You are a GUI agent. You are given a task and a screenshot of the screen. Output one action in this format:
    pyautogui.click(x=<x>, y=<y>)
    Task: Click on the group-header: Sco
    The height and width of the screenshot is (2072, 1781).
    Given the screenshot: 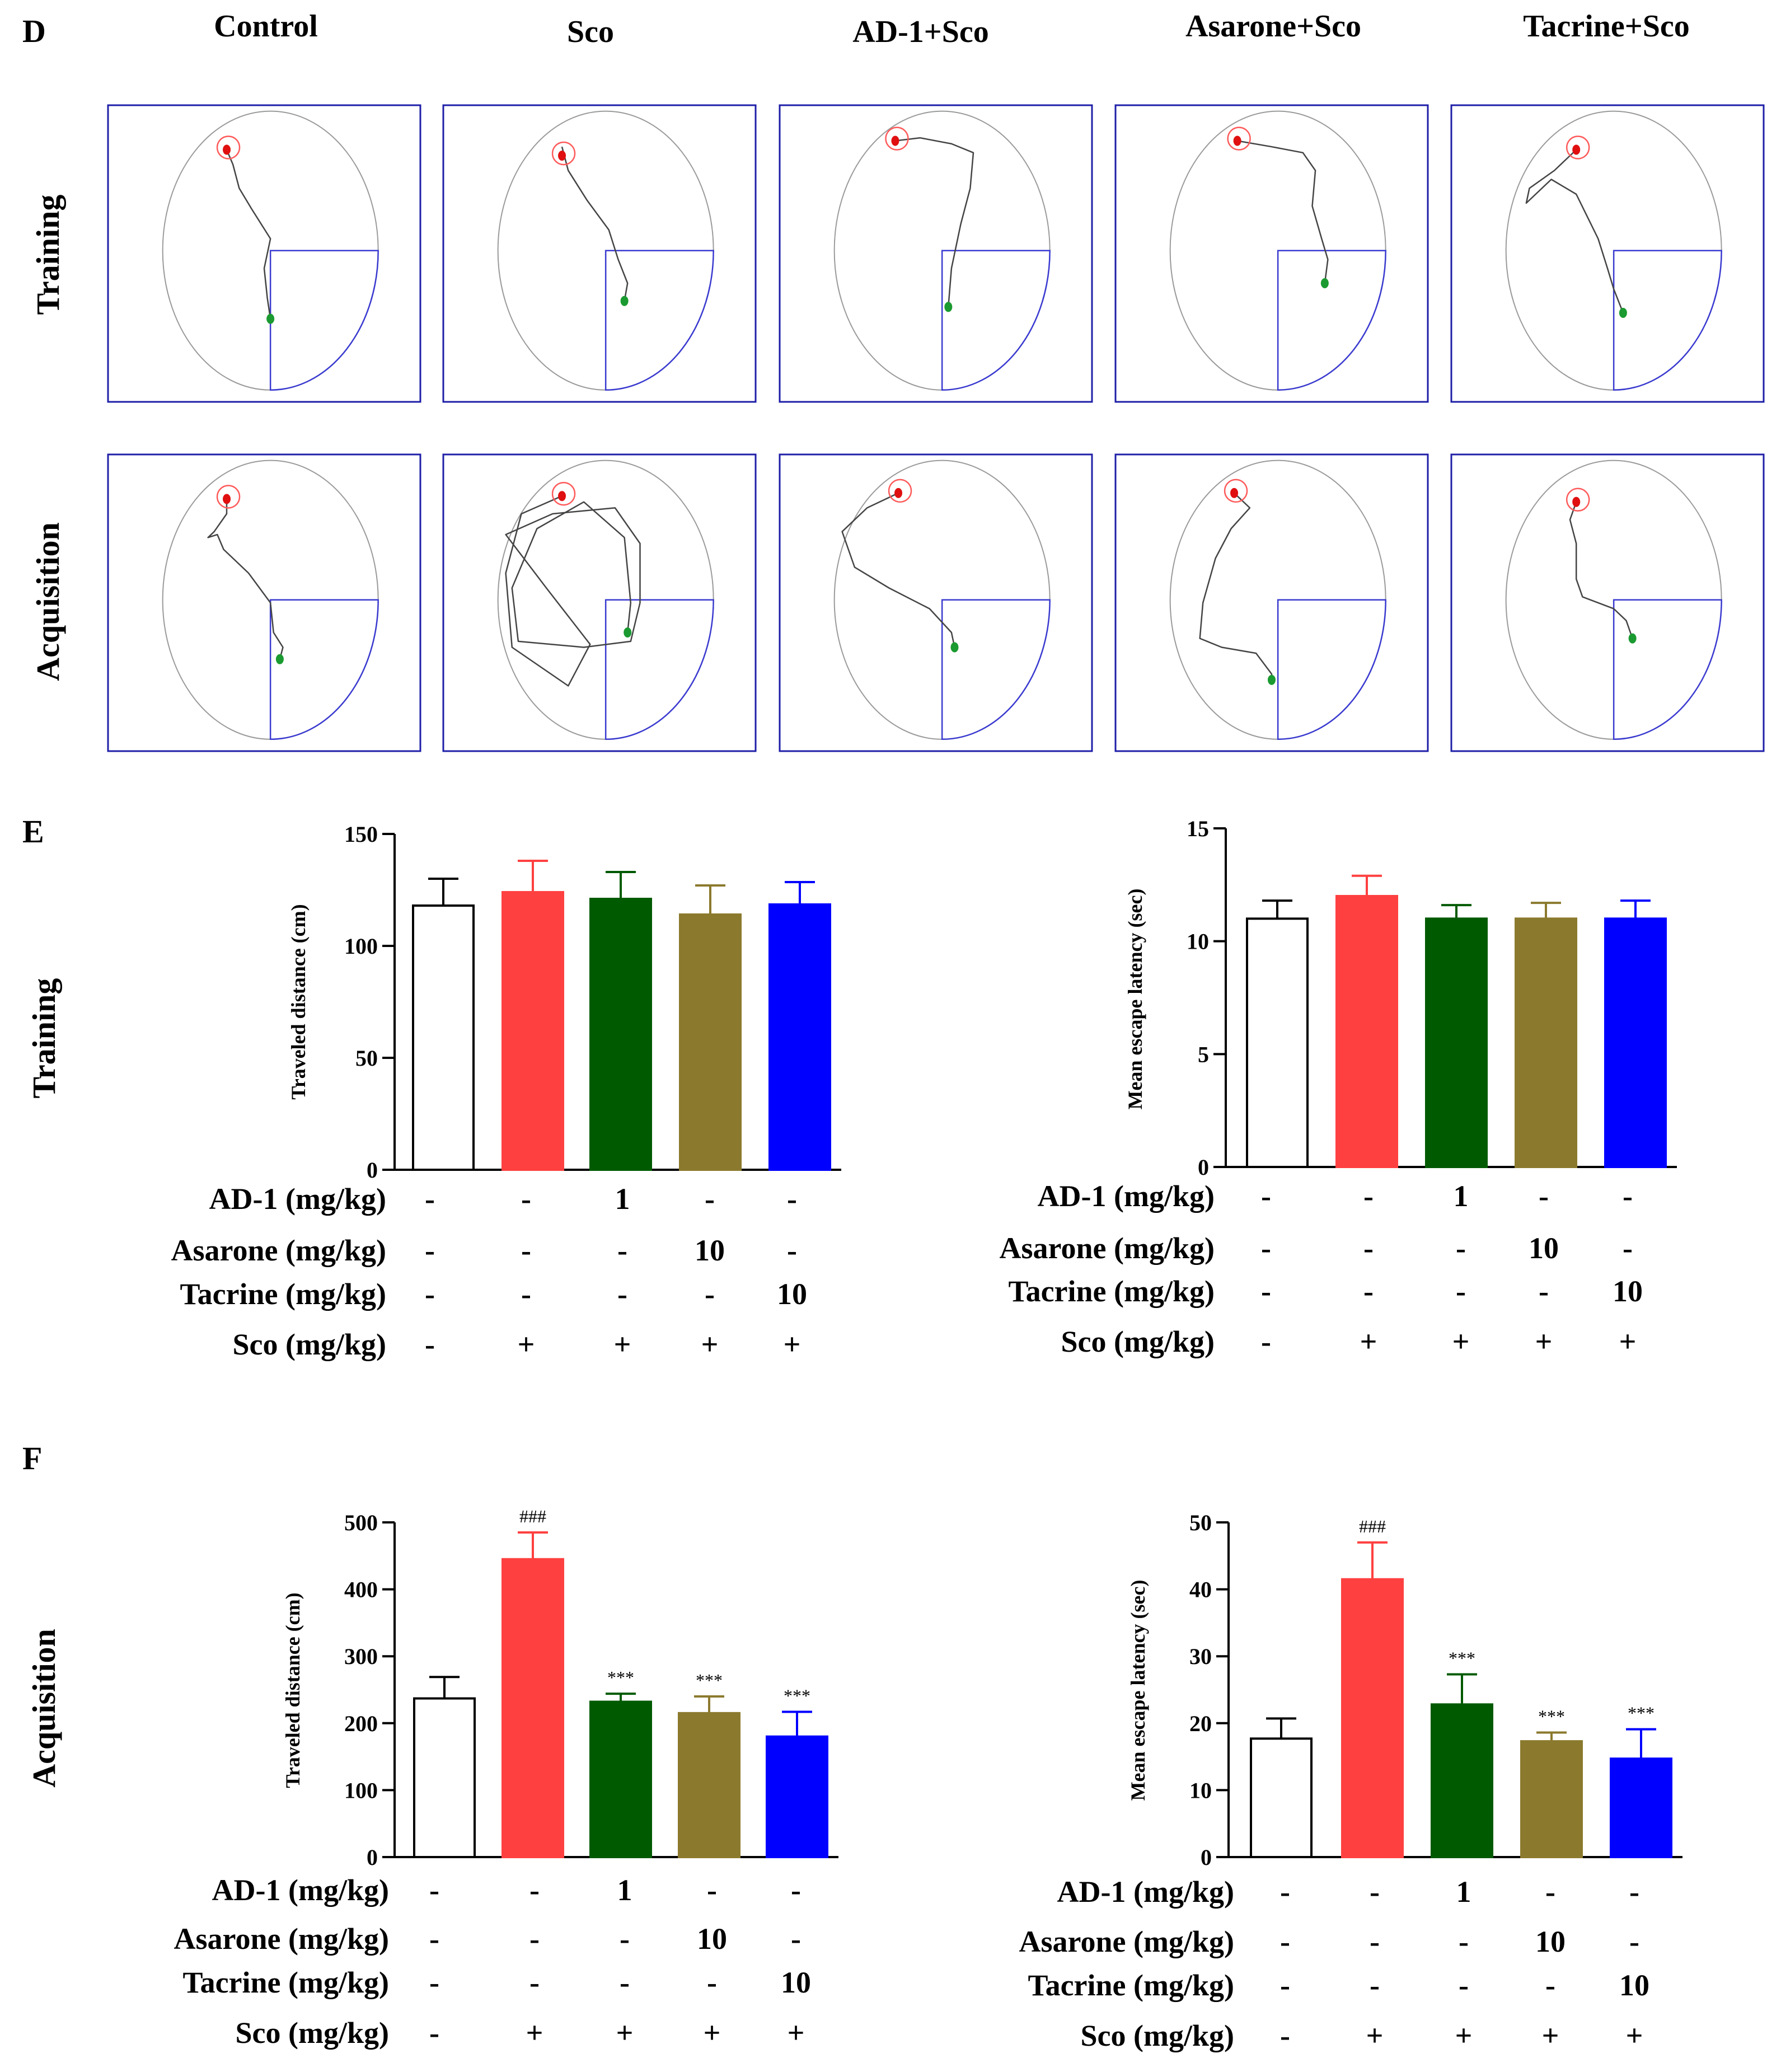 What is the action you would take?
    pyautogui.click(x=590, y=32)
    